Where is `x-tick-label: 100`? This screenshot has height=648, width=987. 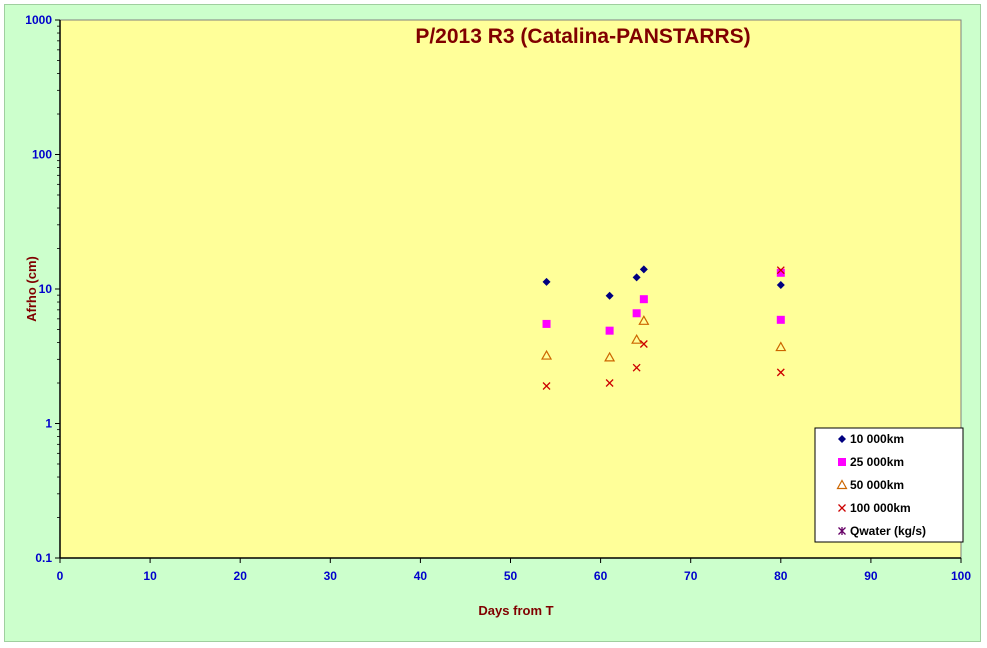 x-tick-label: 100 is located at coordinates (961, 576).